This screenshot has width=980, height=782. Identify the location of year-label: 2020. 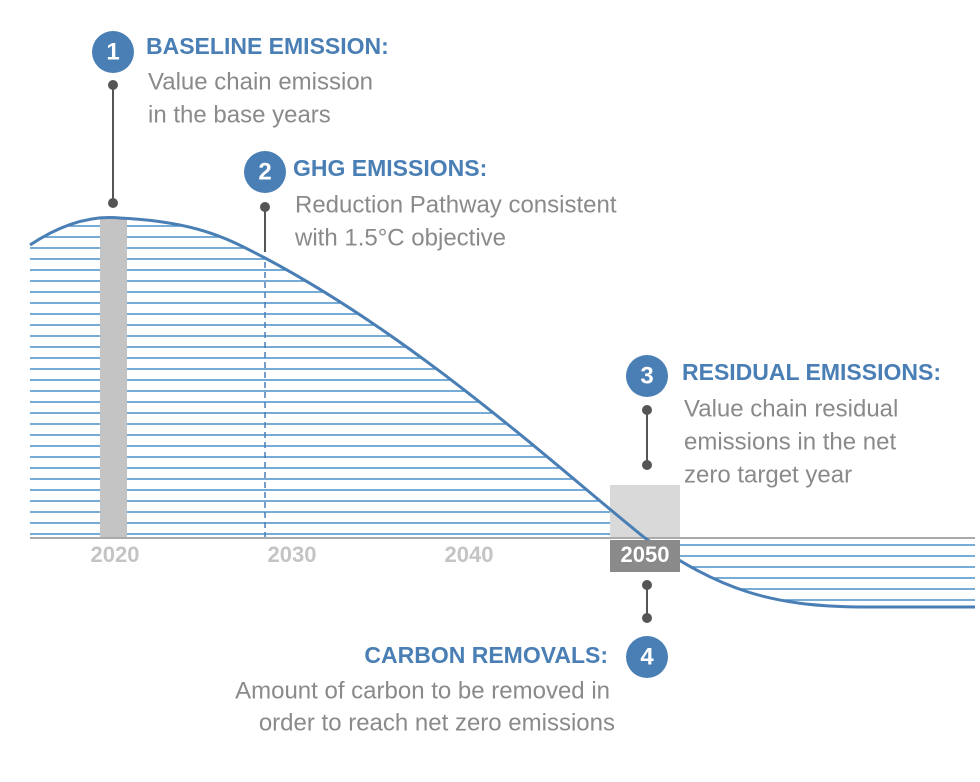
(115, 554).